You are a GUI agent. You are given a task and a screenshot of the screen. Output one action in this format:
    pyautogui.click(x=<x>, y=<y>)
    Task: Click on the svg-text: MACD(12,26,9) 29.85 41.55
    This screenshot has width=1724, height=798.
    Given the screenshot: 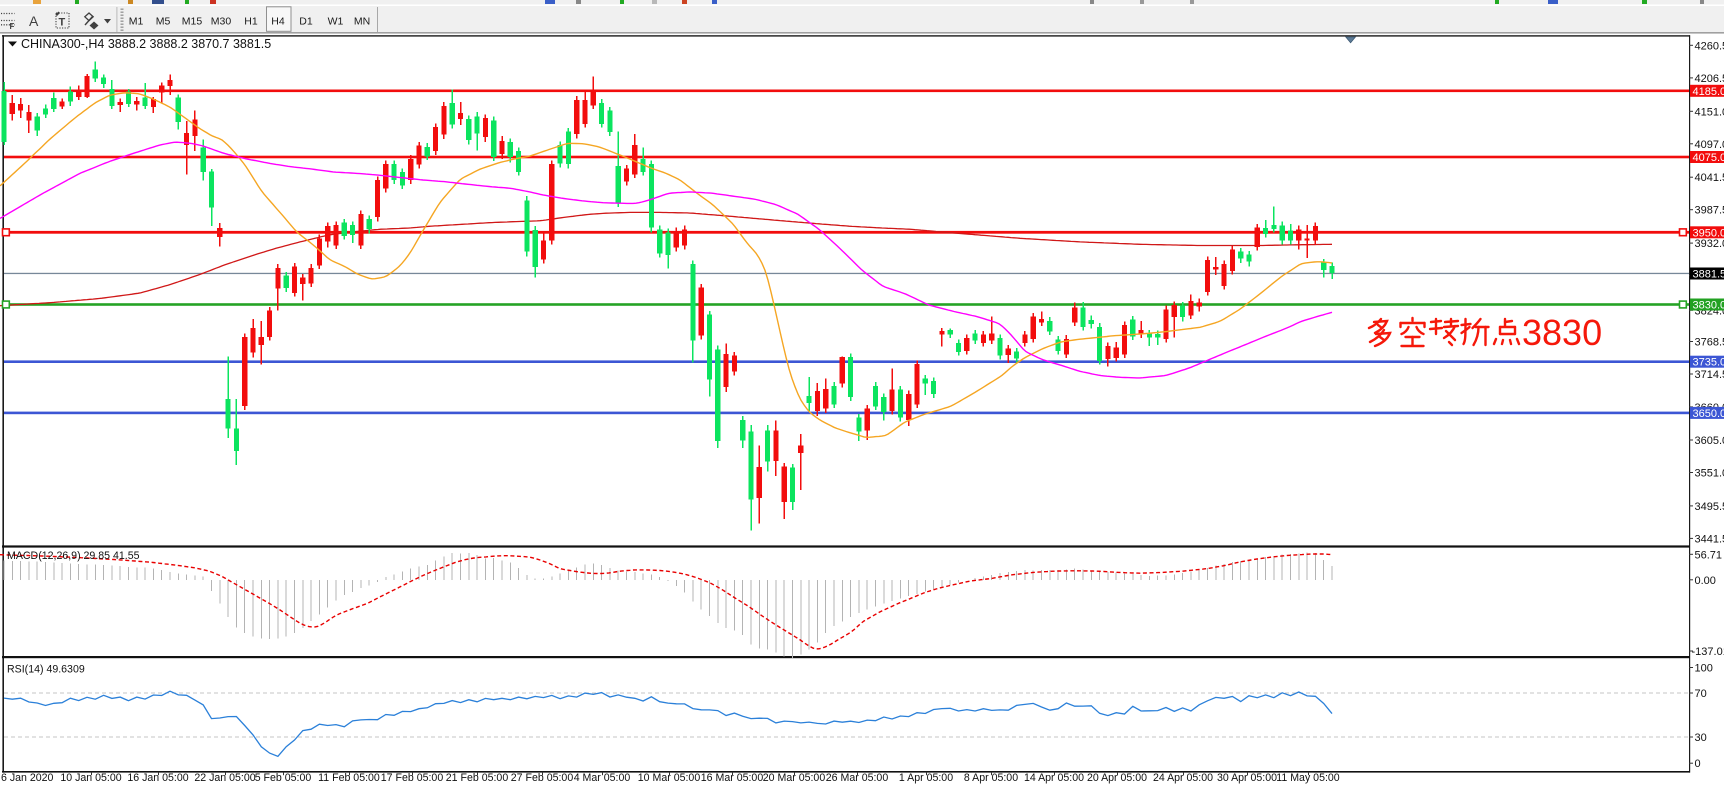 What is the action you would take?
    pyautogui.click(x=73, y=556)
    